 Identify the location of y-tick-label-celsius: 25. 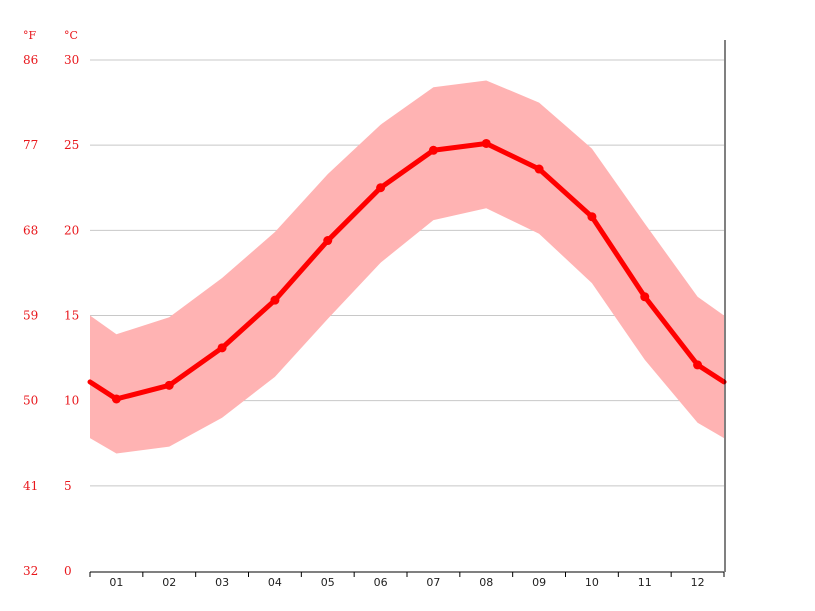
(71, 145).